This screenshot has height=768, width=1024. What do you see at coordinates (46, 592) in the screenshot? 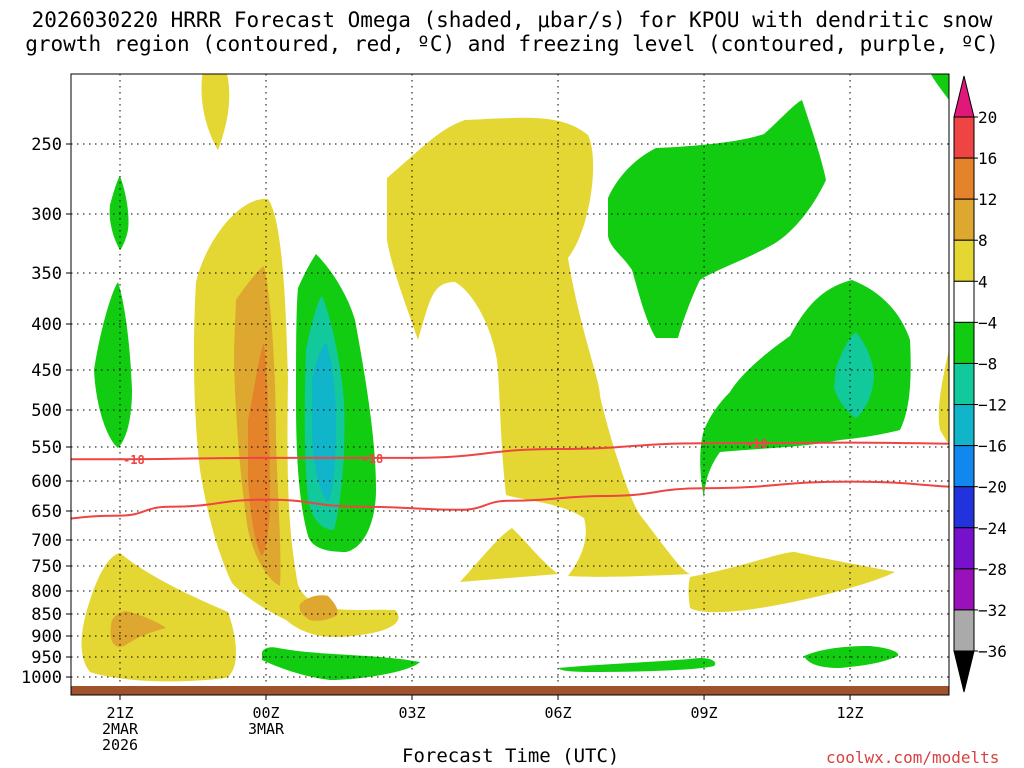
I see `y-tick-label: 800` at bounding box center [46, 592].